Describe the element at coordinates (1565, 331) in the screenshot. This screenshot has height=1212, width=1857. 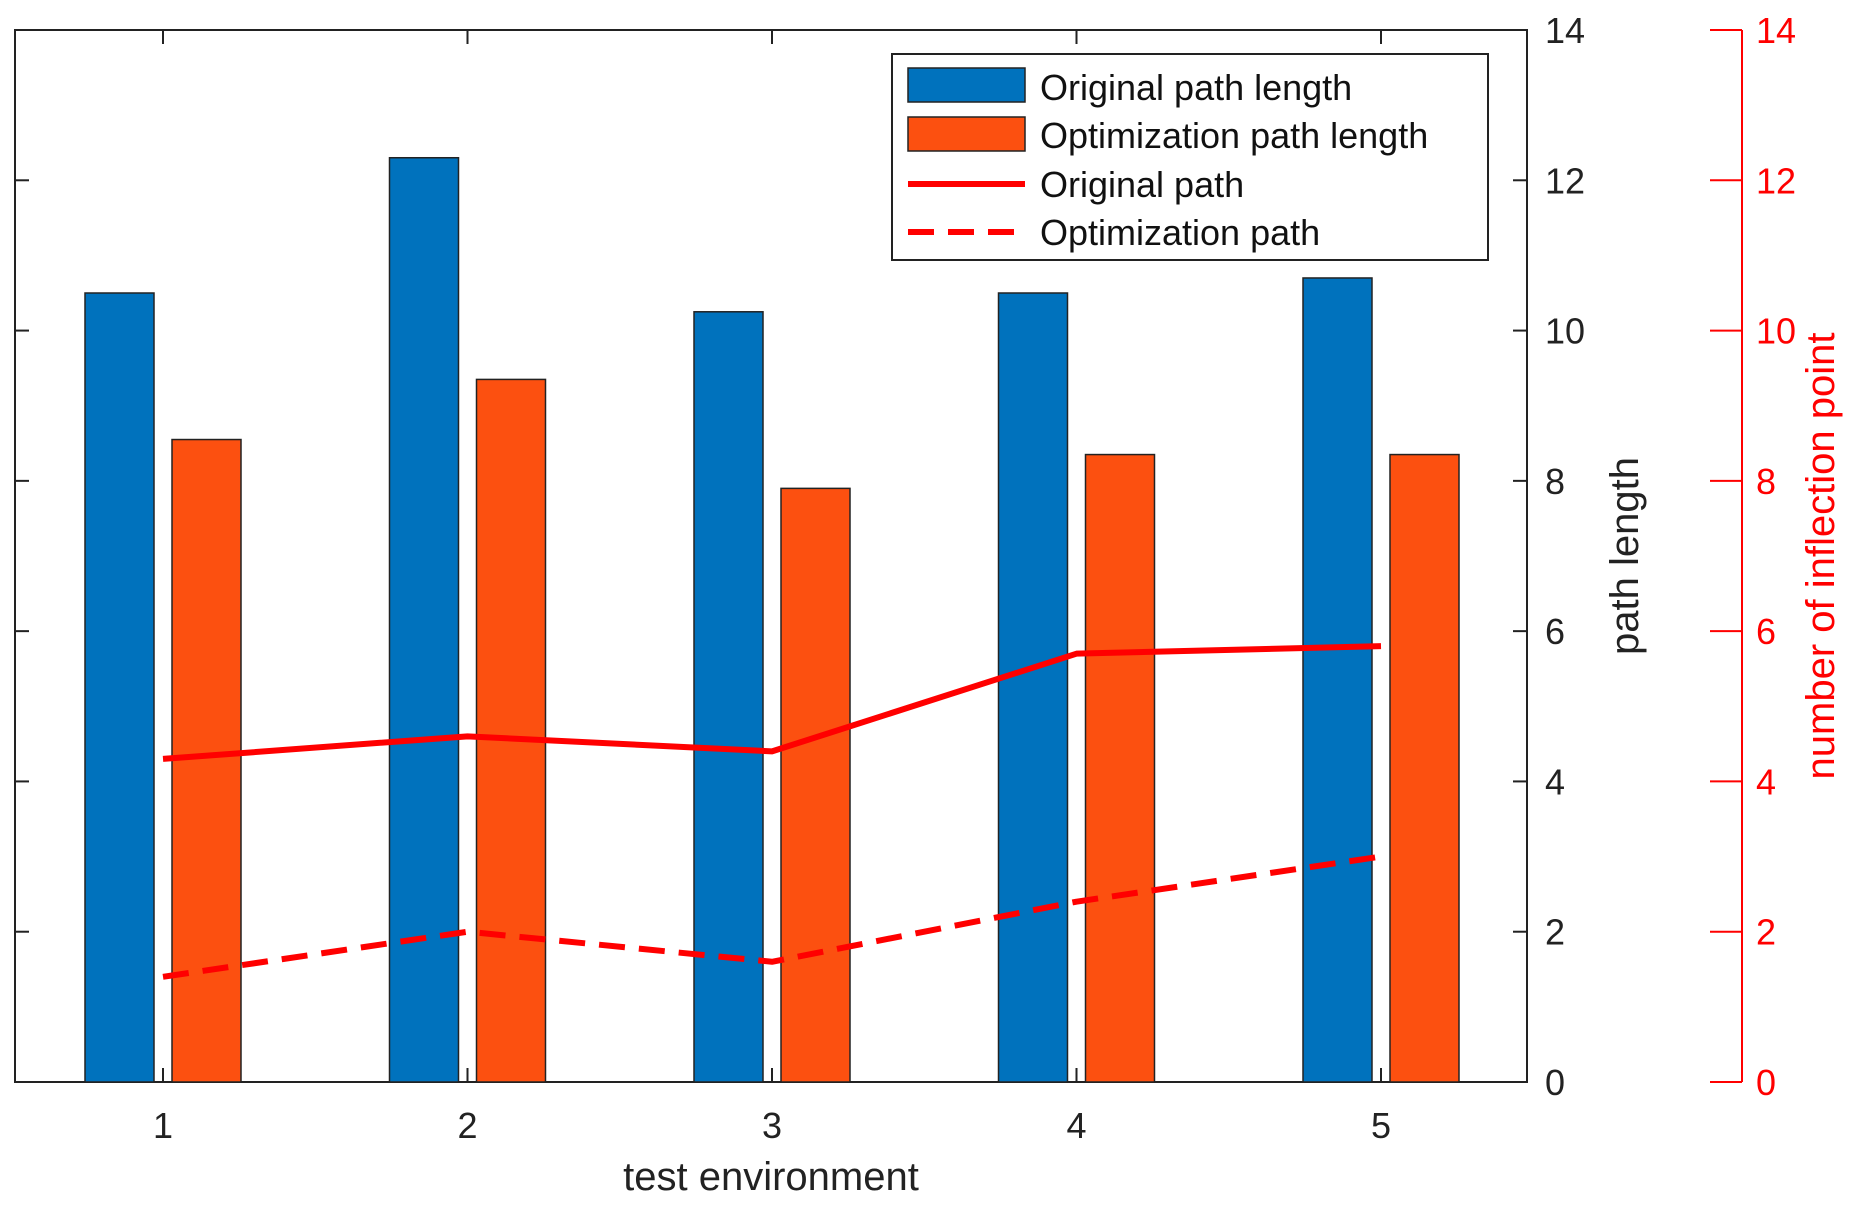
I see `y-tick-label-10: 10` at that location.